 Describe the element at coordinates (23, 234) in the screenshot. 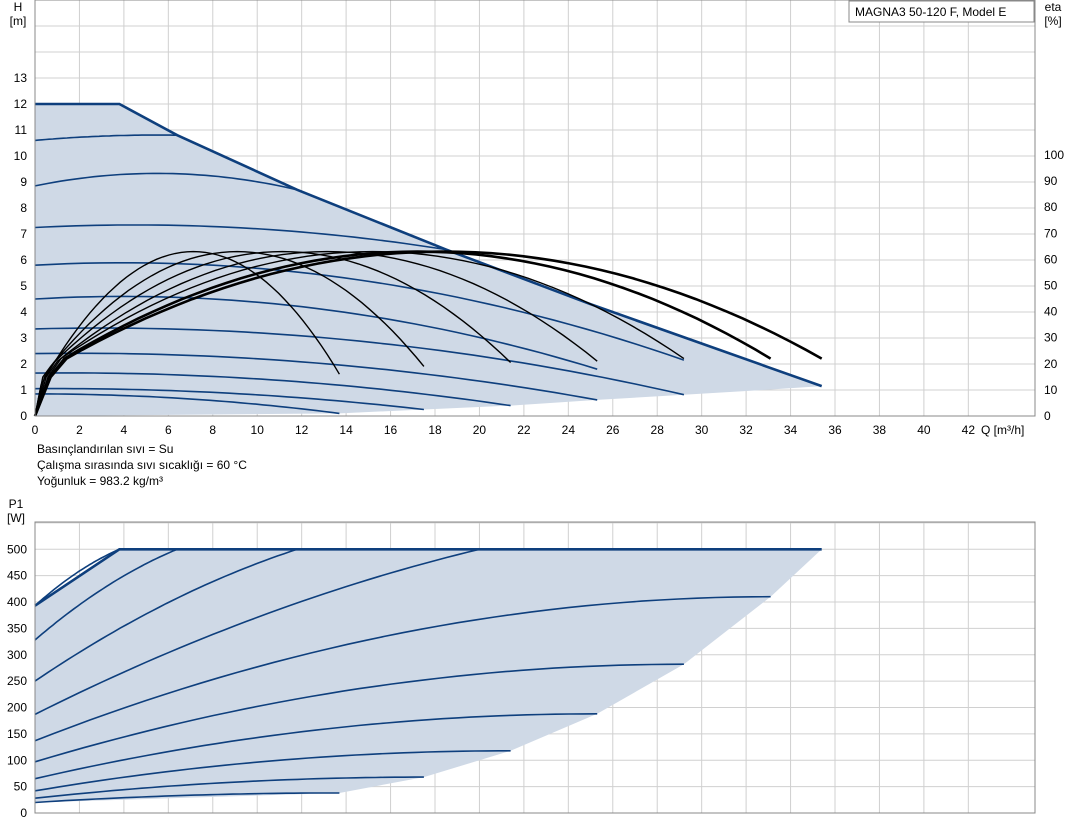

I see `y-tick-label: 7` at that location.